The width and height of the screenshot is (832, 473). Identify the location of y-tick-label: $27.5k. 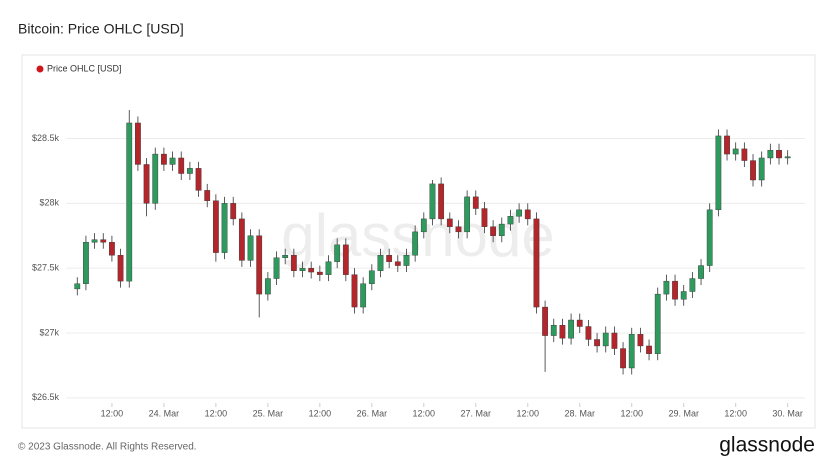
(46, 268).